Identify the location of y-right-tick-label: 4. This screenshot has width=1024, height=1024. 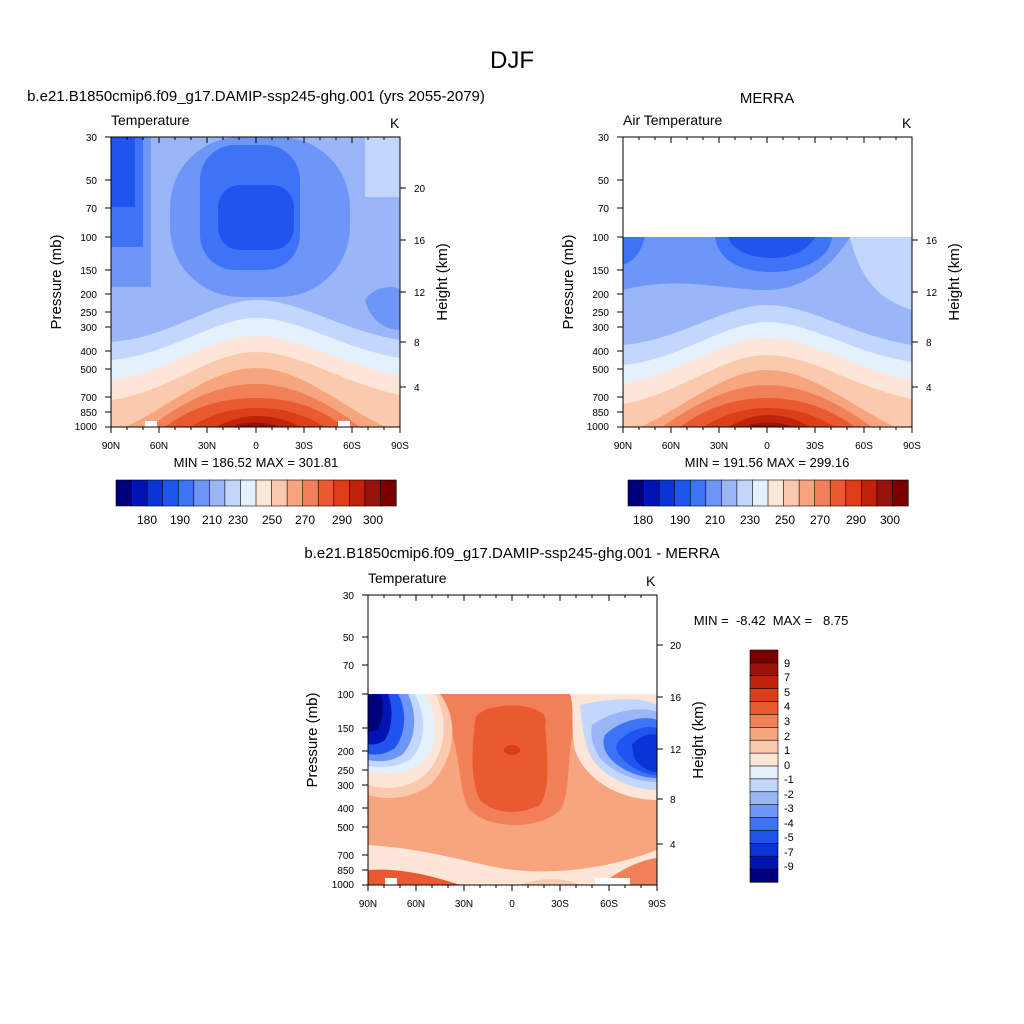
(673, 845).